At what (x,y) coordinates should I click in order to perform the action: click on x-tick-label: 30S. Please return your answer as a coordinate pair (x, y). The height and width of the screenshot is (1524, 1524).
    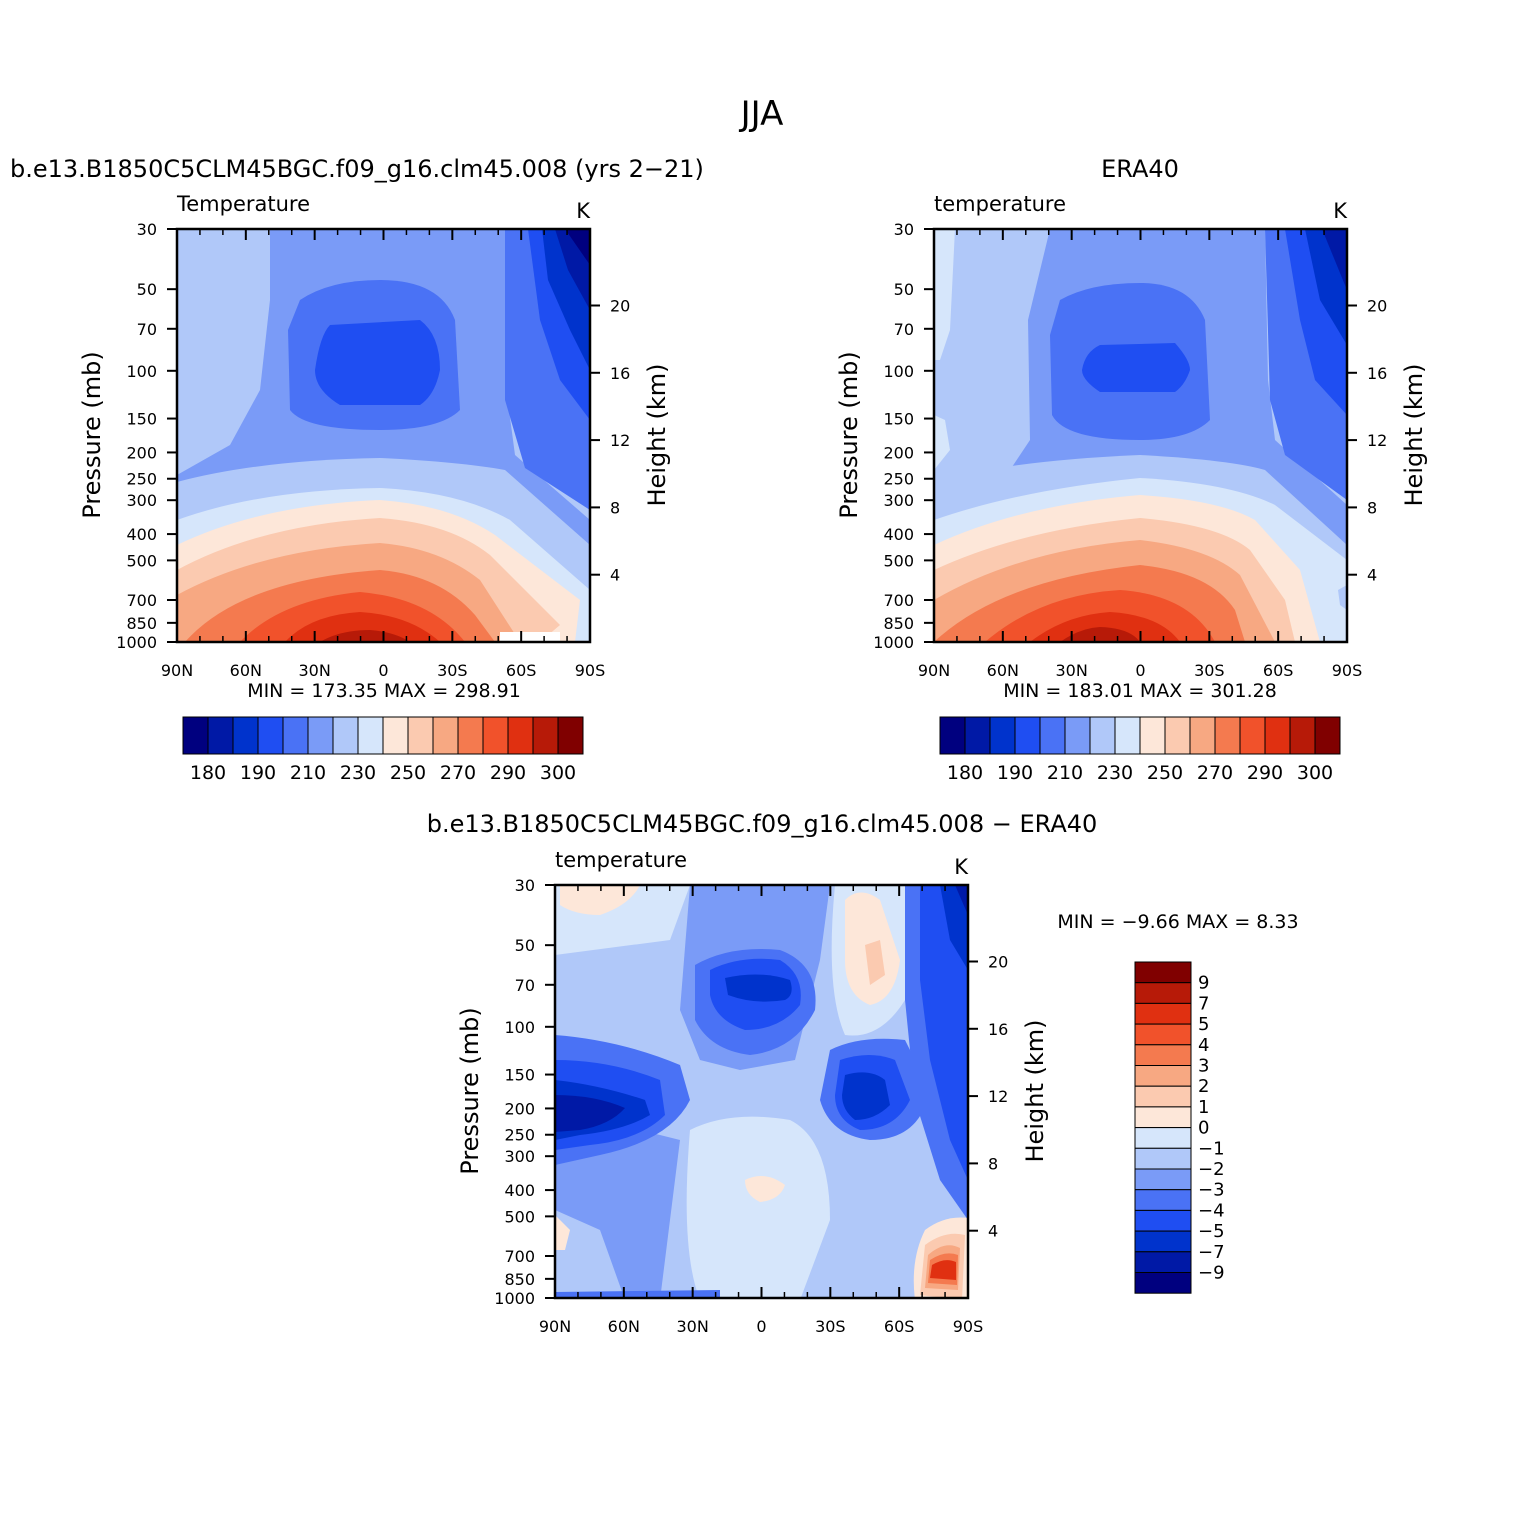
    Looking at the image, I should click on (830, 1326).